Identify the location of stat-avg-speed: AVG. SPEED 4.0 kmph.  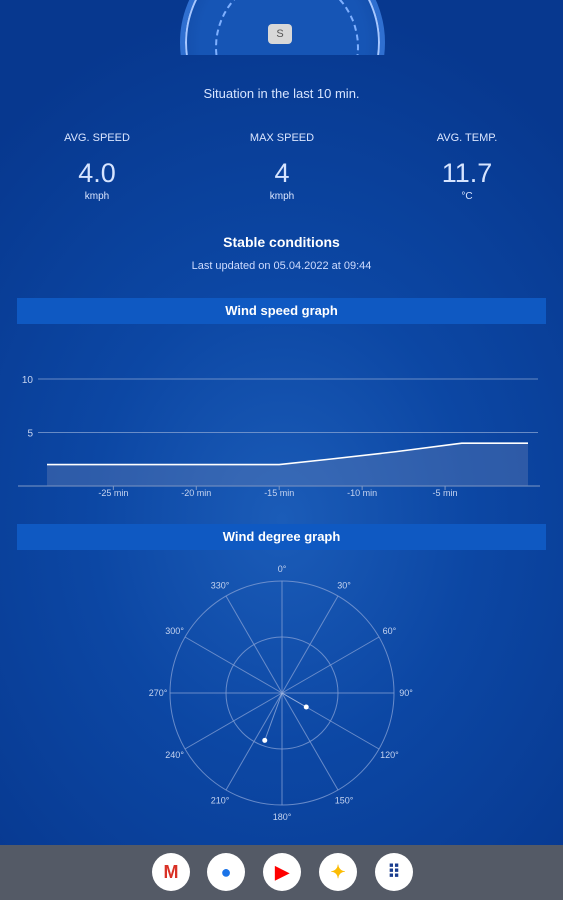
(97, 167).